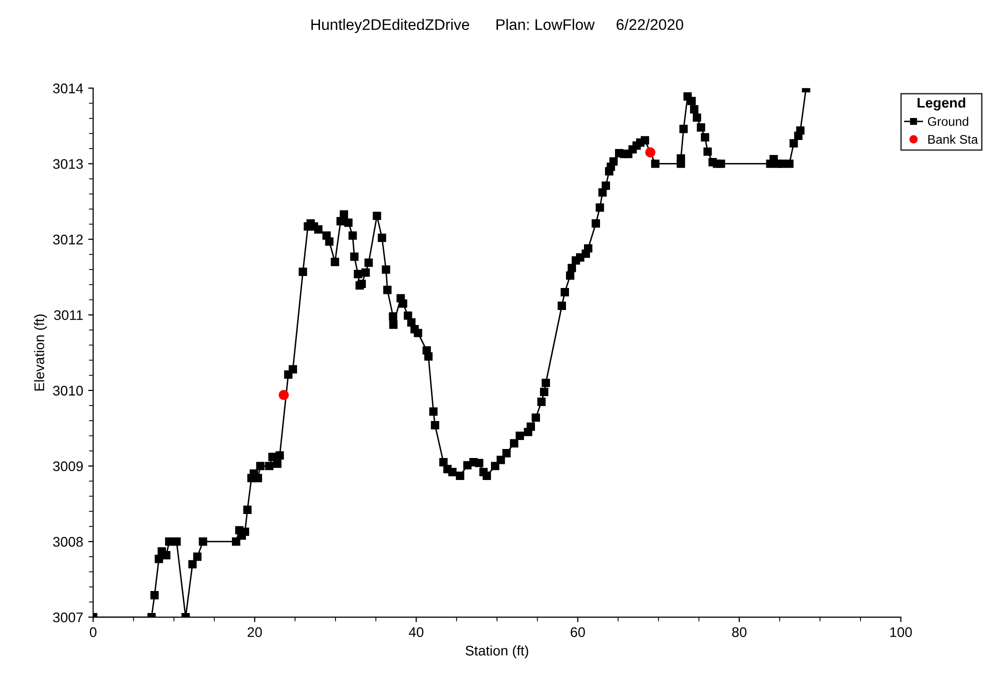 Image resolution: width=991 pixels, height=673 pixels. What do you see at coordinates (739, 632) in the screenshot?
I see `x-tick-label: 80` at bounding box center [739, 632].